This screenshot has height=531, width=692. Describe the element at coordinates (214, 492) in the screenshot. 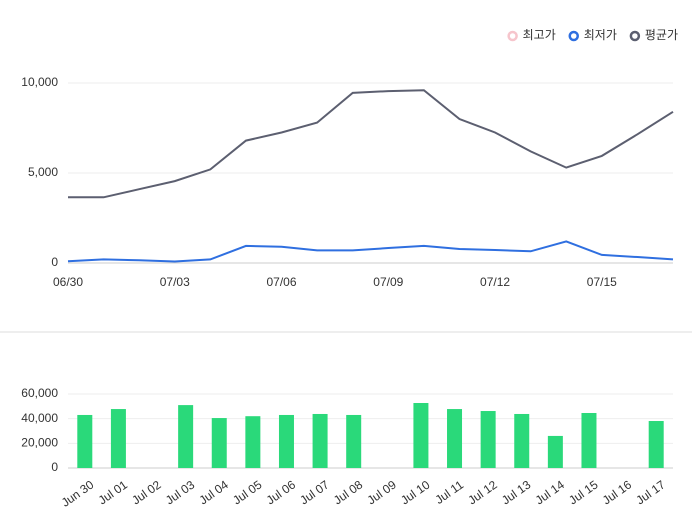

I see `x-tick-label: Jul 04` at that location.